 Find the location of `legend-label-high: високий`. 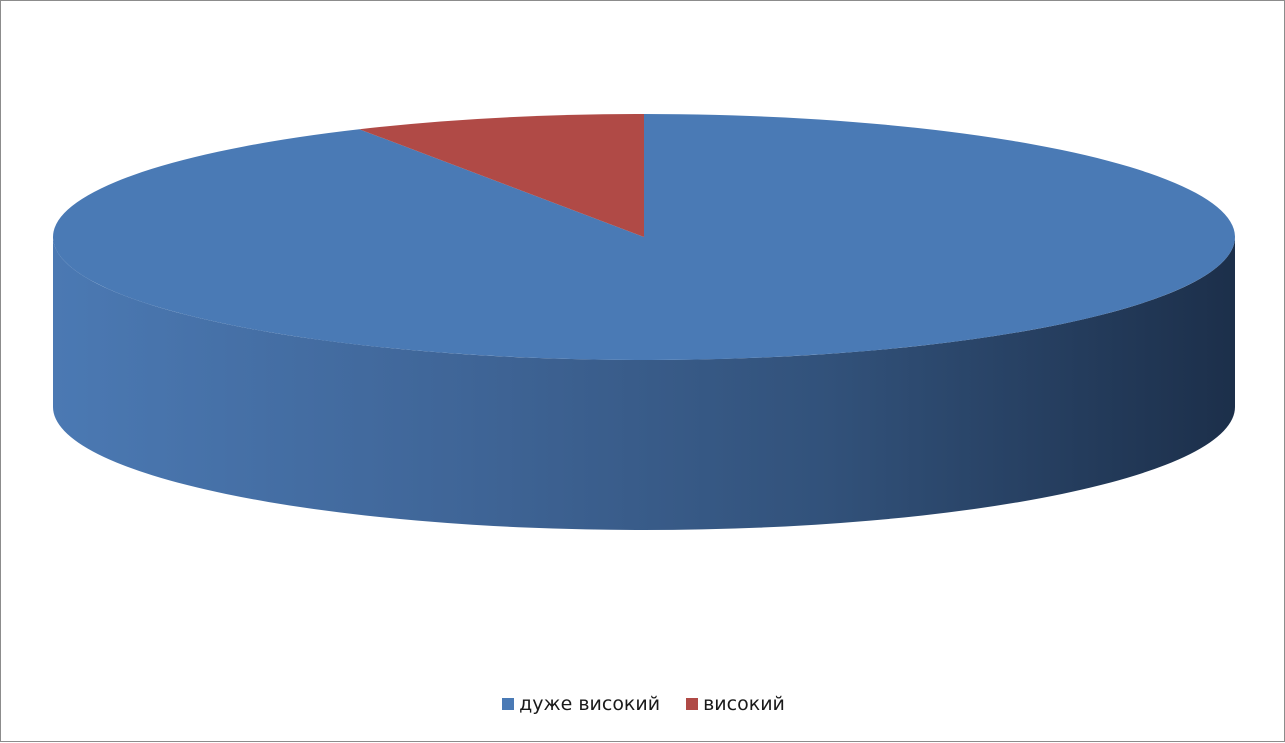

legend-label-high: високий is located at coordinates (744, 704).